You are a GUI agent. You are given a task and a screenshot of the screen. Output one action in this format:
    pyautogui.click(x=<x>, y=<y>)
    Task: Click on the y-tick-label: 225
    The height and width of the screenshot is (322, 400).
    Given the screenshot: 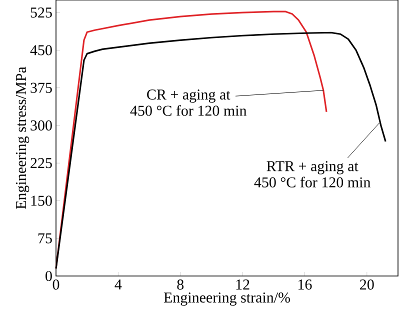 What is the action you would take?
    pyautogui.click(x=41, y=163)
    